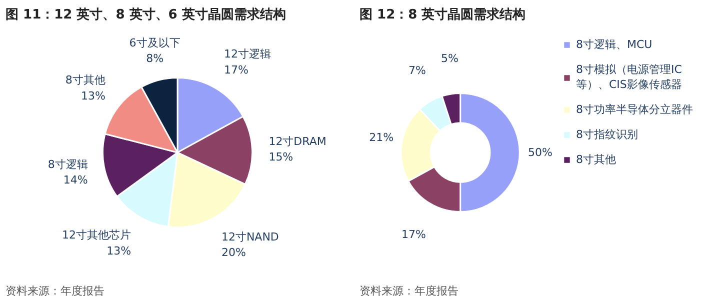  I want to click on legend-label: 8寸功率半导体分立器件, so click(634, 109).